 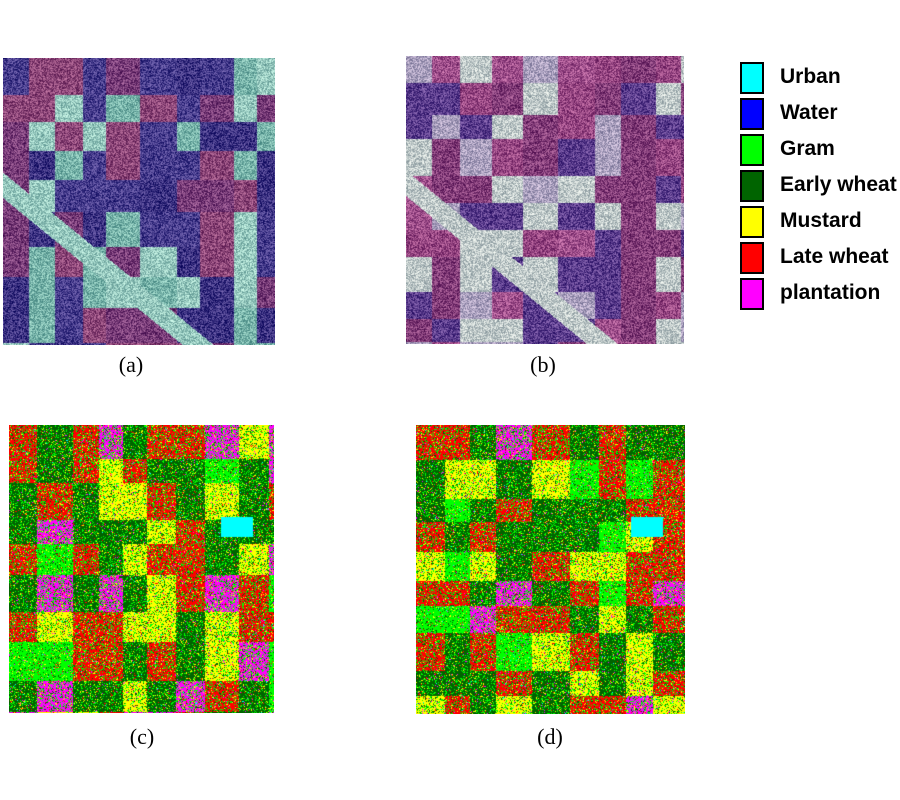 What do you see at coordinates (142, 736) in the screenshot?
I see `caption-c: (c)` at bounding box center [142, 736].